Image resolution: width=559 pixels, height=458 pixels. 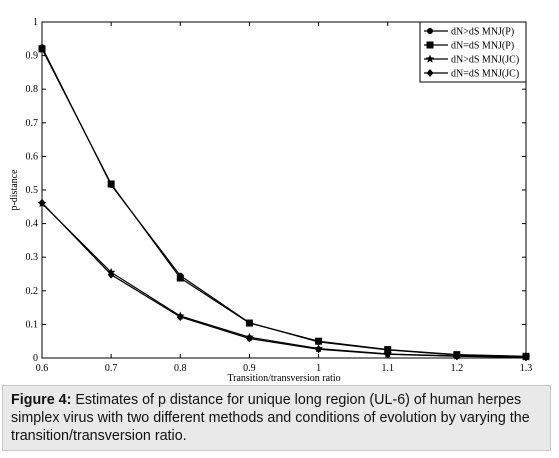 I want to click on x-tick-label: 0.8, so click(x=180, y=368).